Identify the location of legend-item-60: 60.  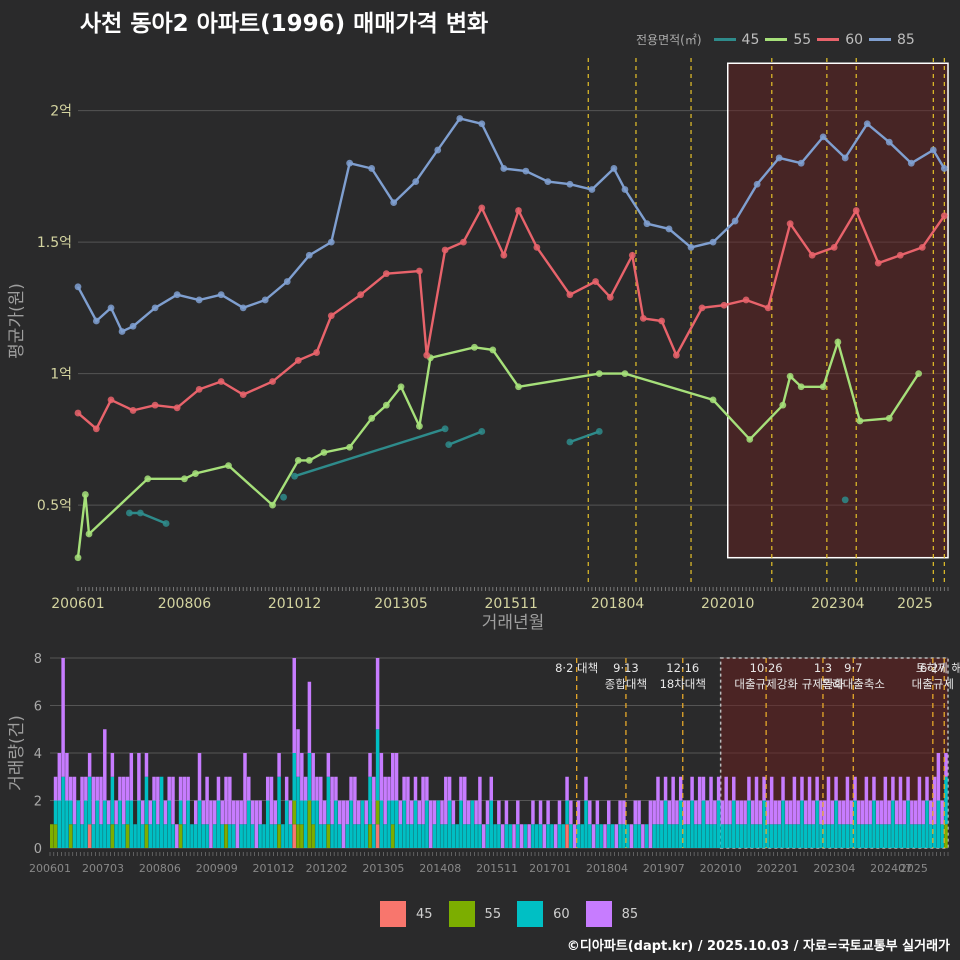
(840, 40).